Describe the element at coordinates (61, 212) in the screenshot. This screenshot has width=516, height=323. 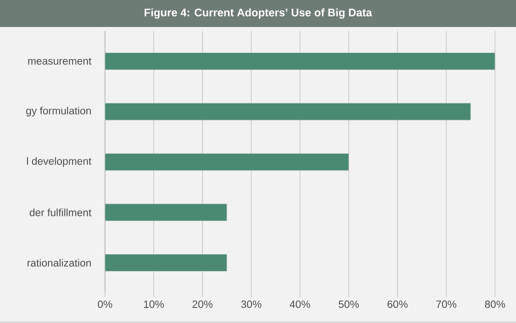
I see `y-tick-label: der fulfillment` at that location.